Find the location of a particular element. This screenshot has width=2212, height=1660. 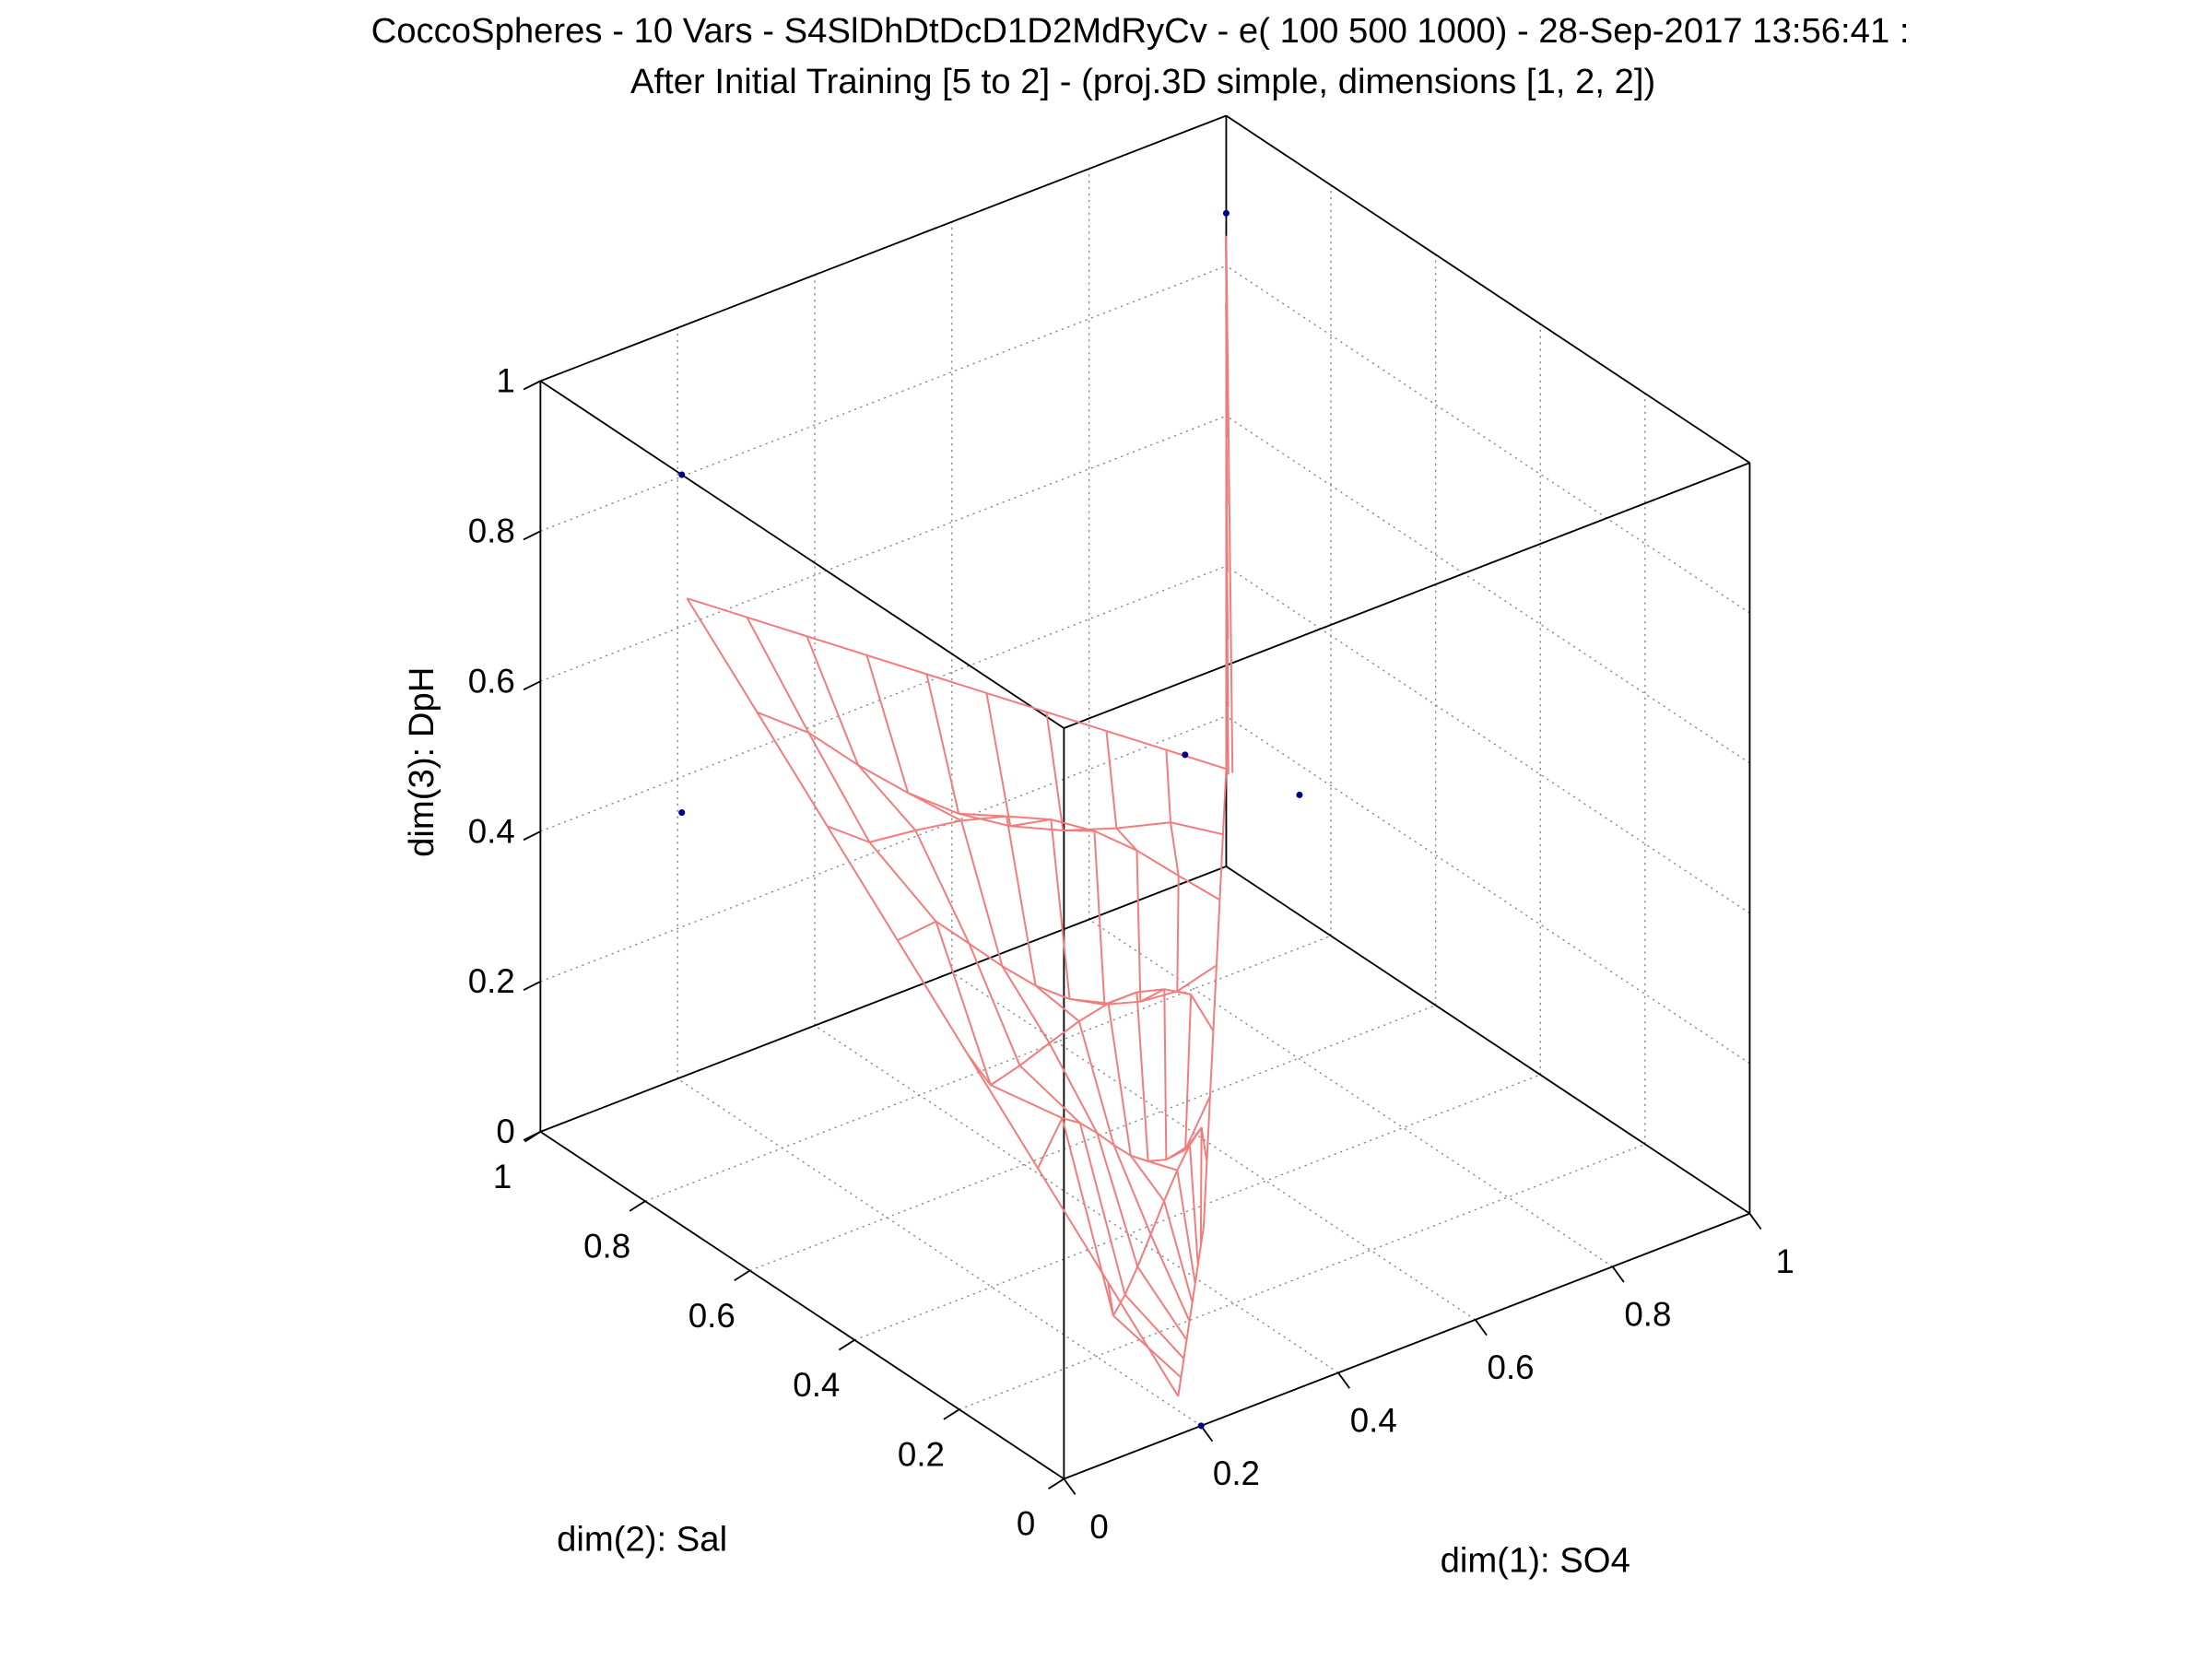

y-axis-label: dim(2): Sal is located at coordinates (642, 1540).